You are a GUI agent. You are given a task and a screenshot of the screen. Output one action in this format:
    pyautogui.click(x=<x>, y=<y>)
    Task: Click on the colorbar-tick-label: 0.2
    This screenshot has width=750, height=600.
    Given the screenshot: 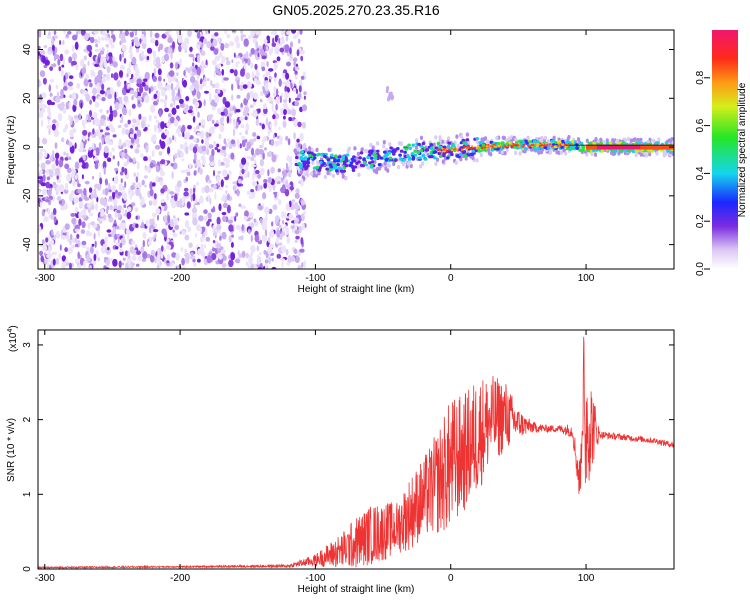 What is the action you would take?
    pyautogui.click(x=700, y=221)
    